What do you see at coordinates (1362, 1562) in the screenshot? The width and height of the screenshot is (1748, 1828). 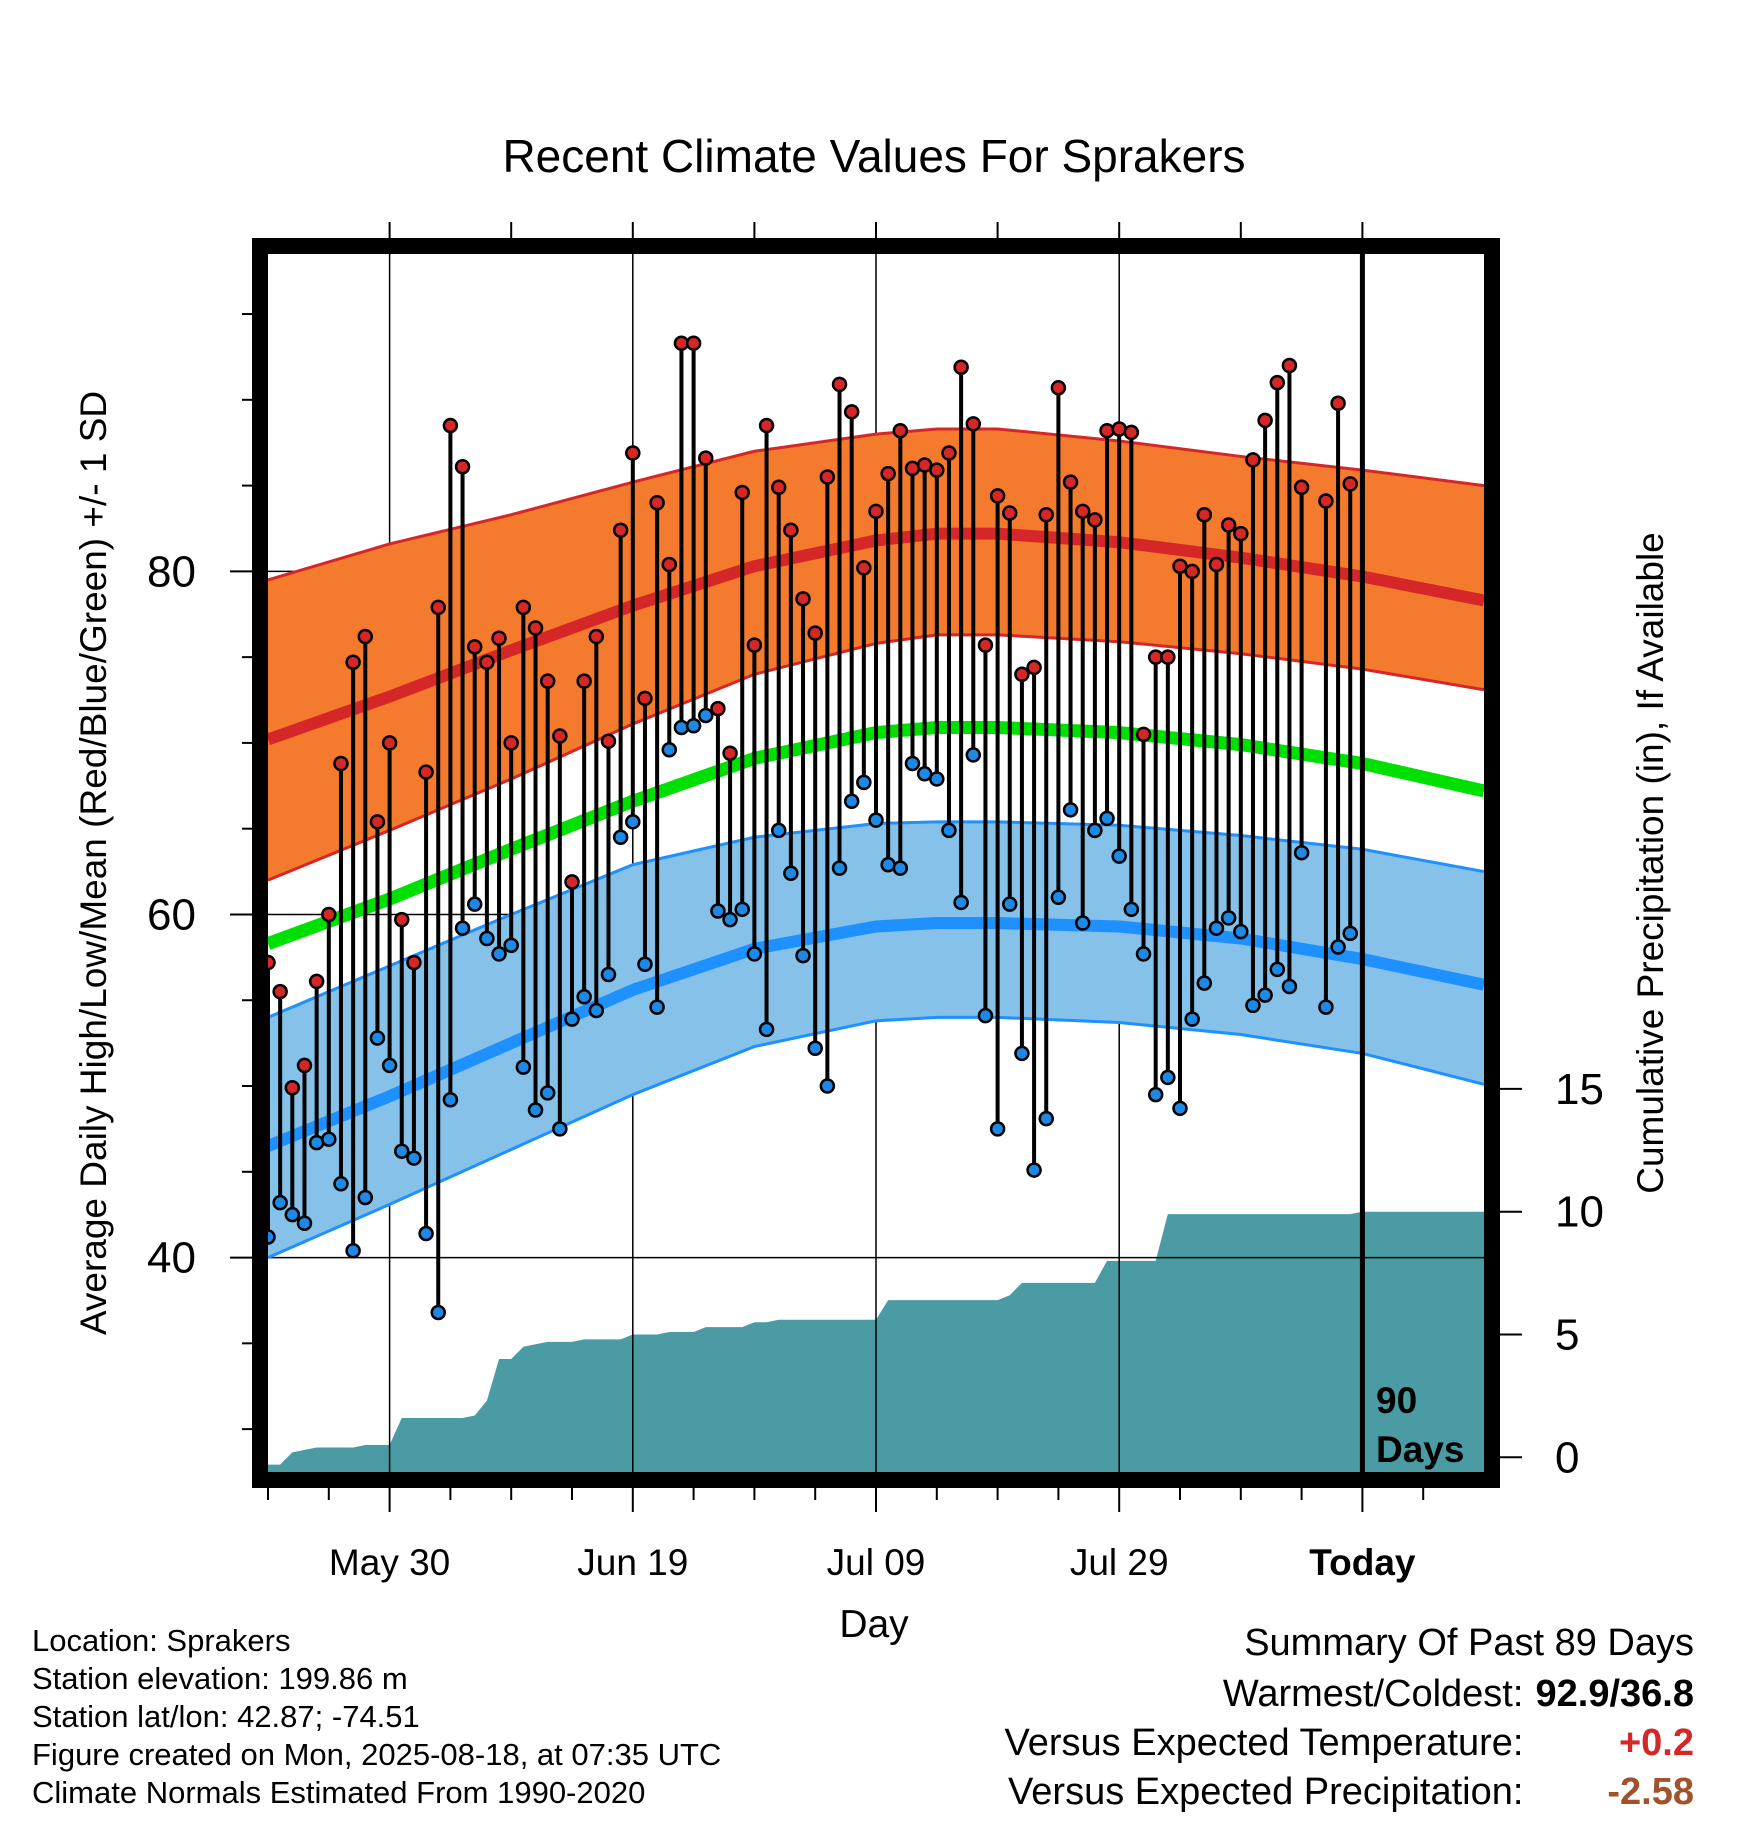 I see `x-tick-label: Today` at bounding box center [1362, 1562].